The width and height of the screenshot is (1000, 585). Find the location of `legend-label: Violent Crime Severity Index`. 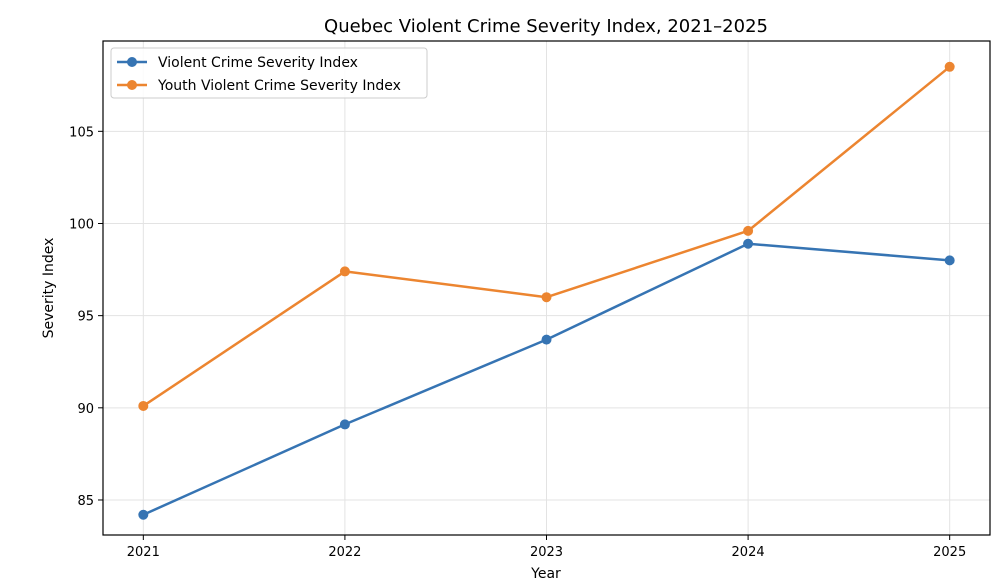

legend-label: Violent Crime Severity Index is located at coordinates (258, 63).